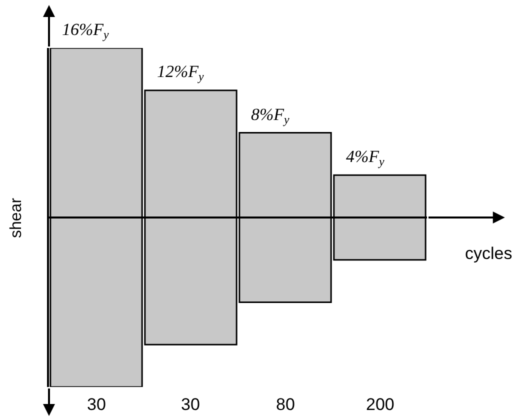 The width and height of the screenshot is (530, 418). What do you see at coordinates (285, 404) in the screenshot?
I see `x-tick-label: 80` at bounding box center [285, 404].